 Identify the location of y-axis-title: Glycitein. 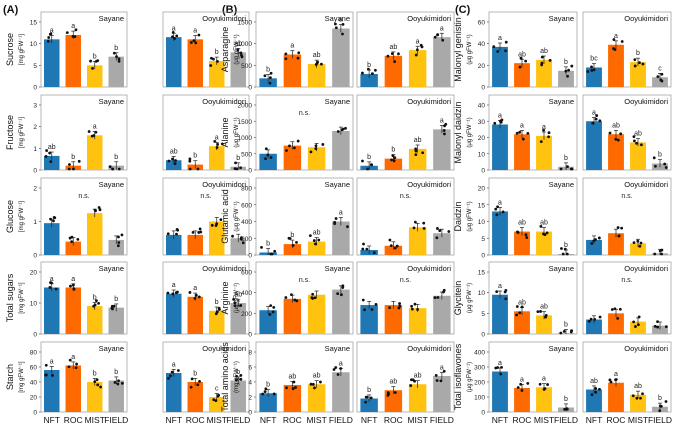
(458, 298).